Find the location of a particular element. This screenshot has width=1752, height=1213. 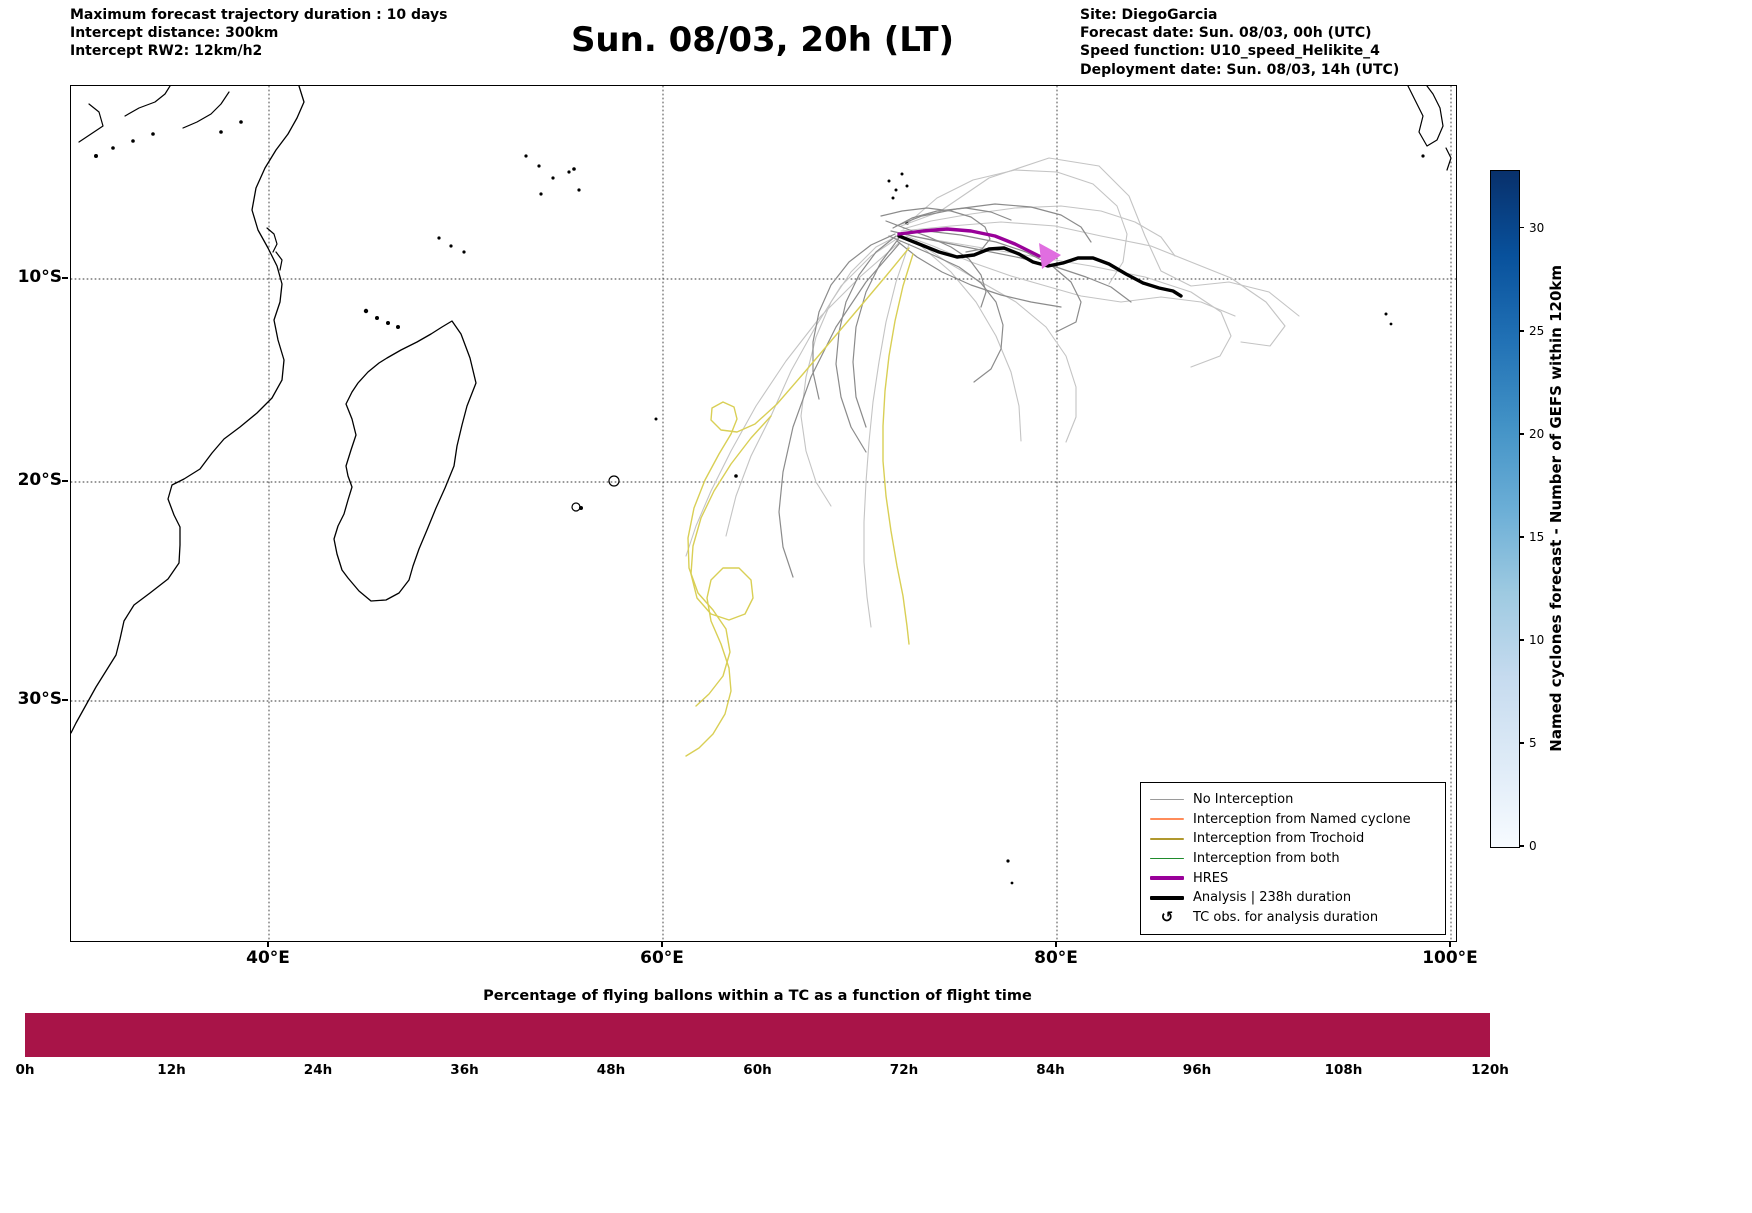

timeline-tick-36h: 36h is located at coordinates (464, 1070).